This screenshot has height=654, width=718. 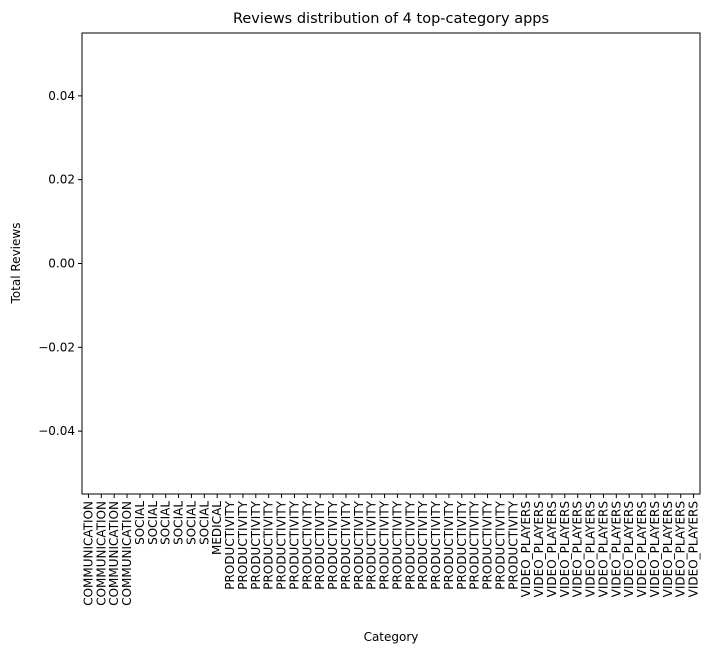 What do you see at coordinates (61, 180) in the screenshot?
I see `y-tick-label: 0.02` at bounding box center [61, 180].